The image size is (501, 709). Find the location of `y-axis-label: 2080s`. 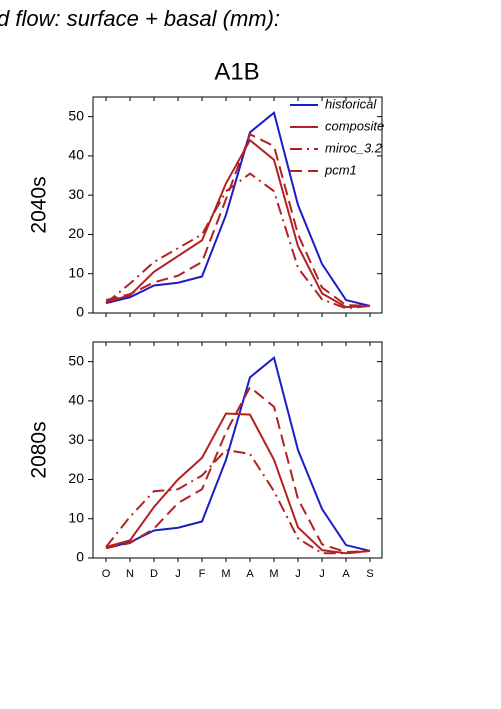

y-axis-label: 2080s is located at coordinates (39, 449).